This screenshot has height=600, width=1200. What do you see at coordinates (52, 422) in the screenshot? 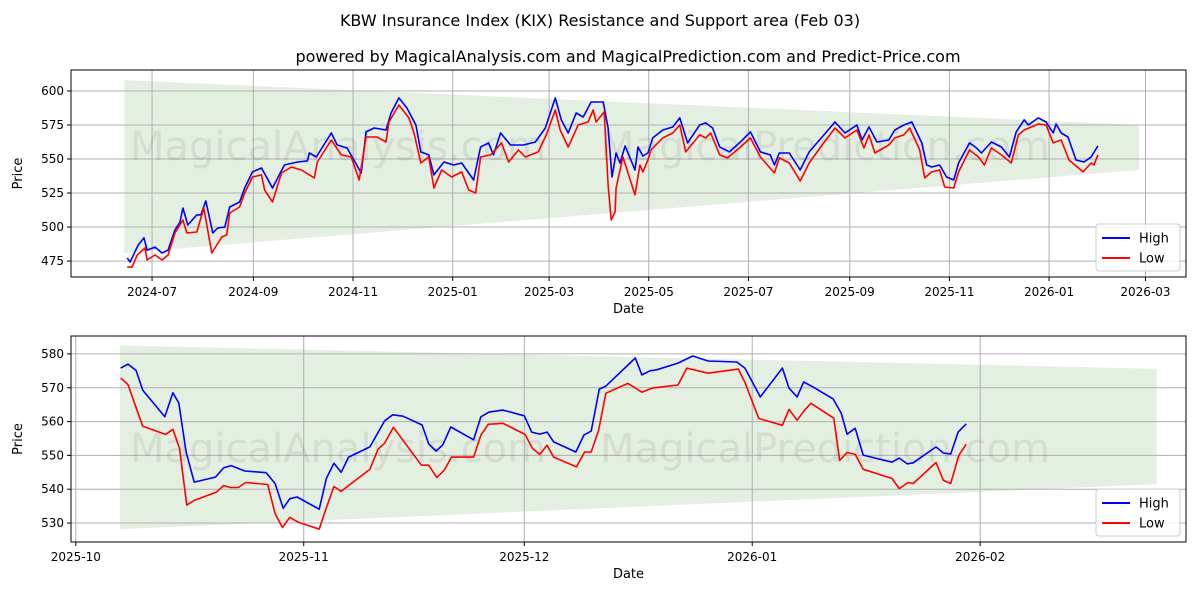
I see `y-tick-label: 560` at bounding box center [52, 422].